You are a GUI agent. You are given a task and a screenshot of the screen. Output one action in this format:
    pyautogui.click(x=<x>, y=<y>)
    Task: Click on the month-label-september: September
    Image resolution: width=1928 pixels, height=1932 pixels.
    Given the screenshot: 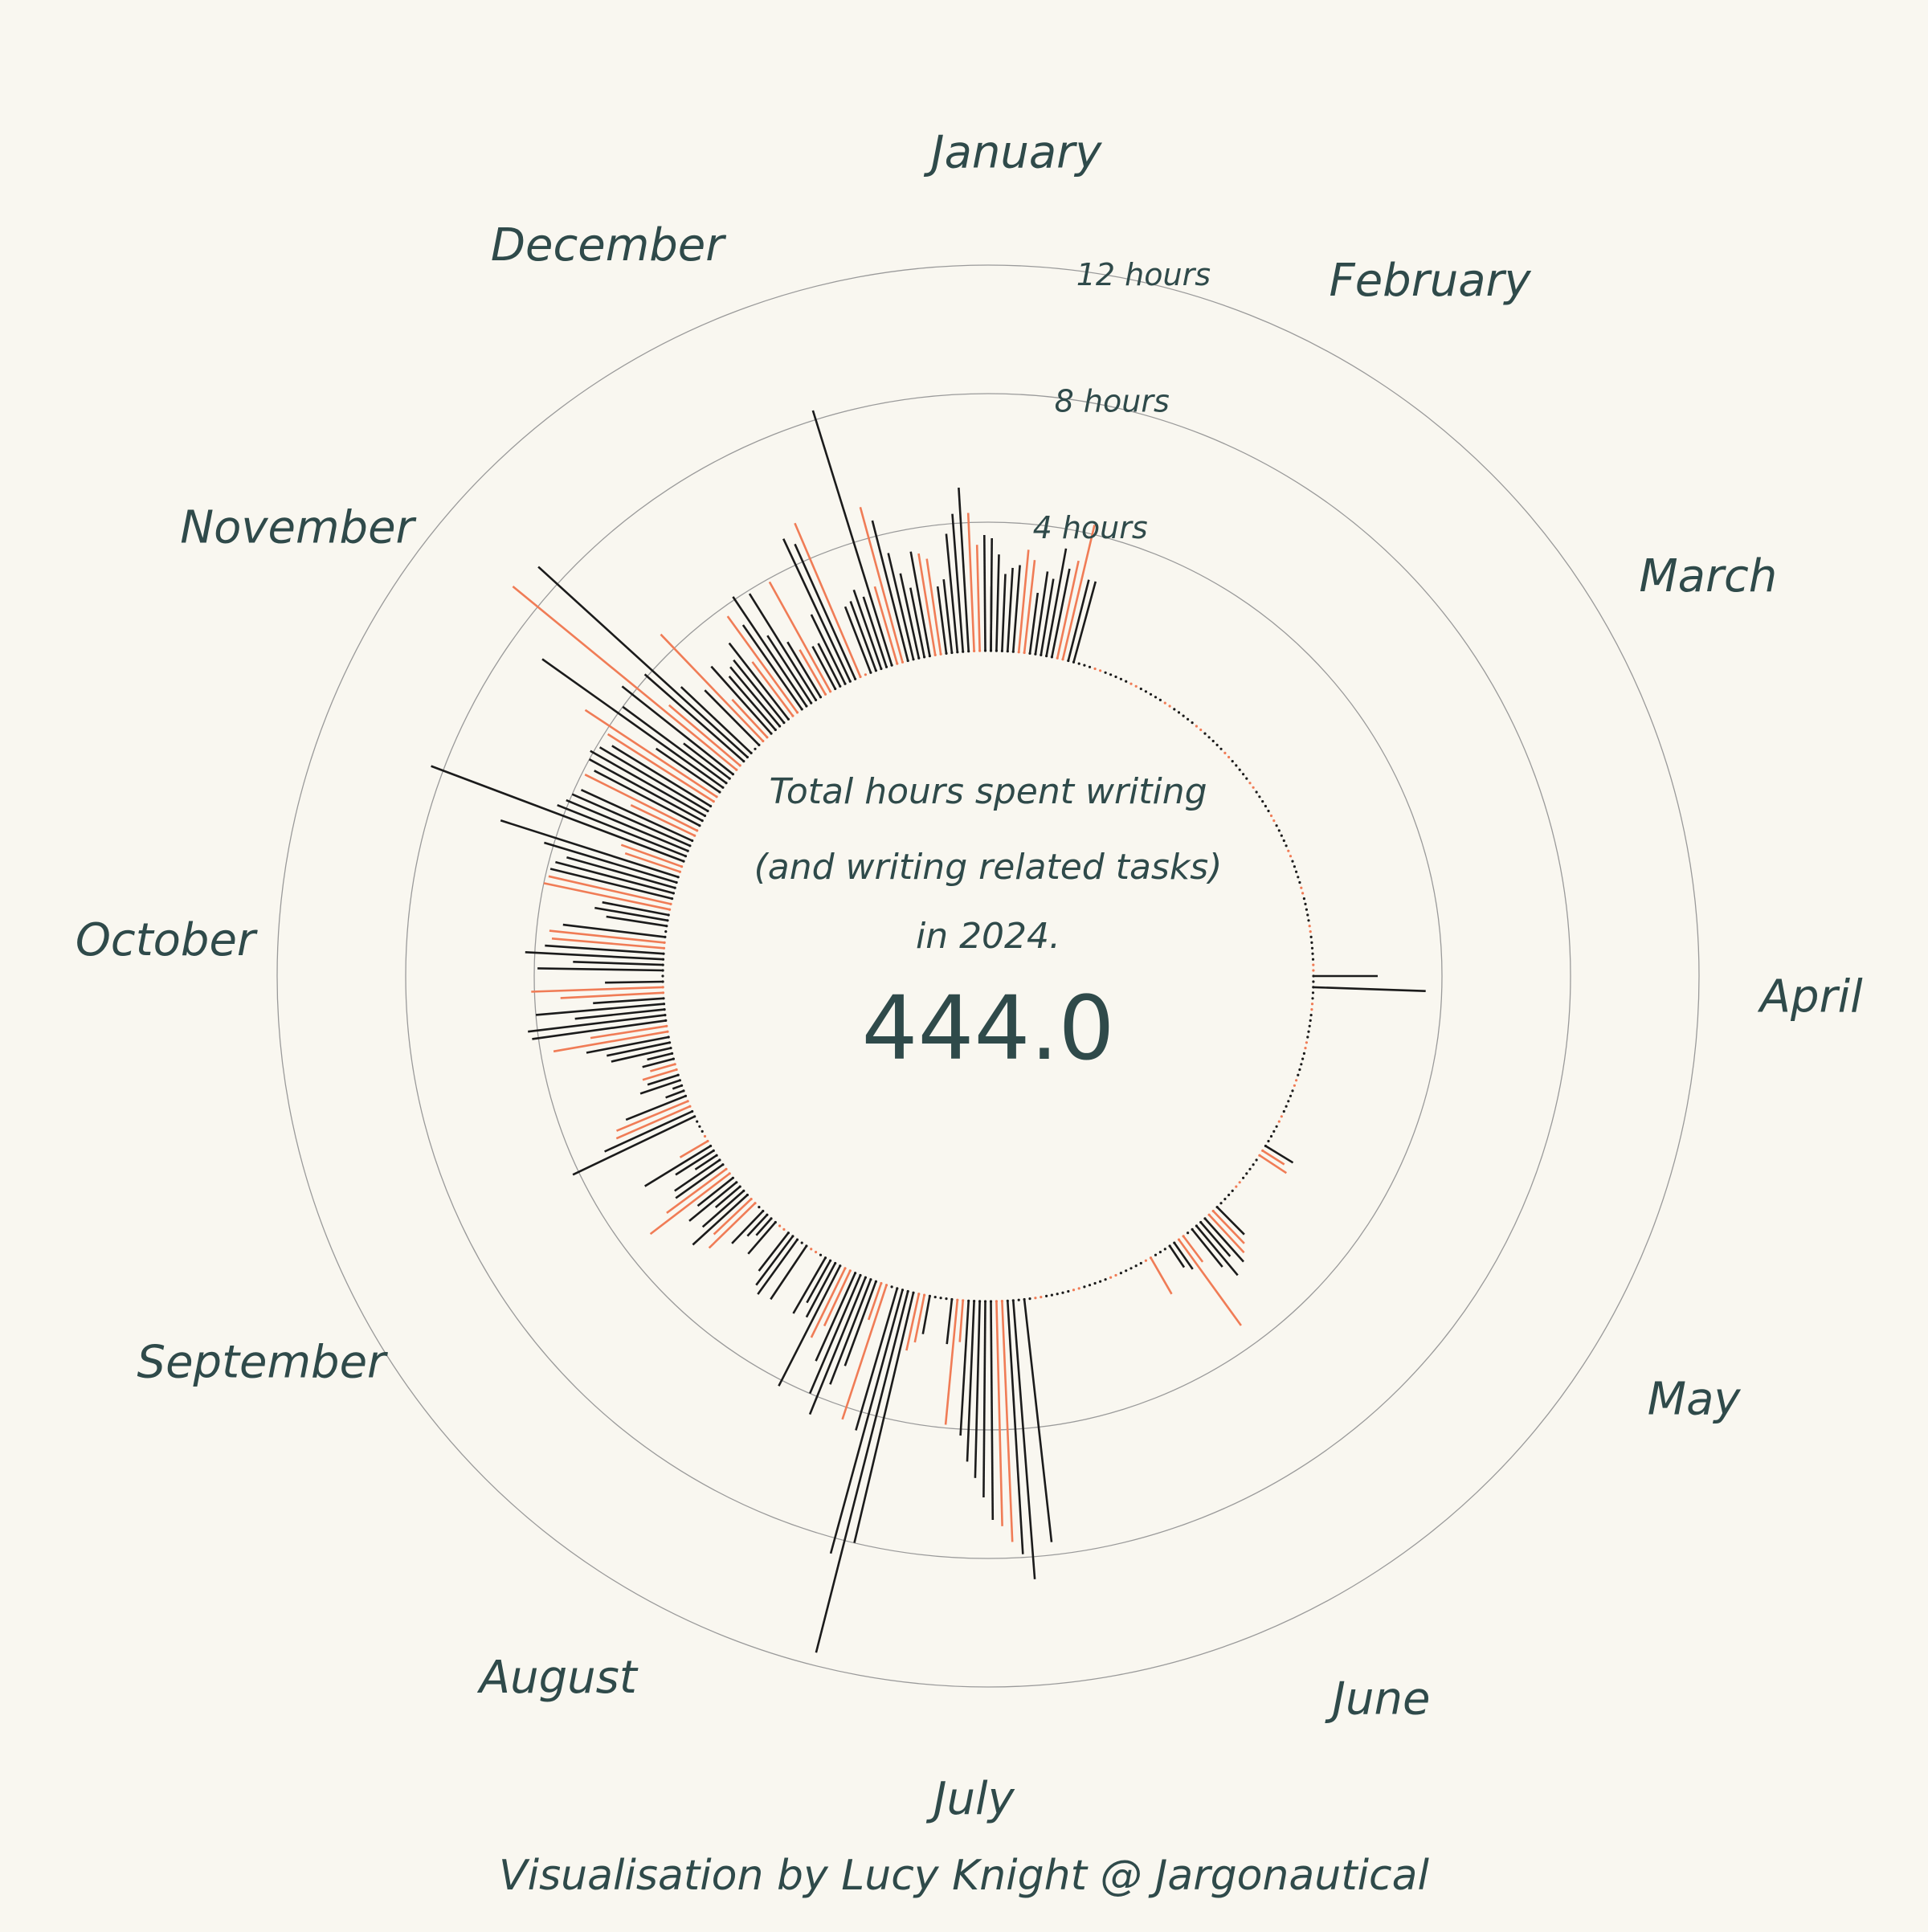 What is the action you would take?
    pyautogui.click(x=263, y=1363)
    